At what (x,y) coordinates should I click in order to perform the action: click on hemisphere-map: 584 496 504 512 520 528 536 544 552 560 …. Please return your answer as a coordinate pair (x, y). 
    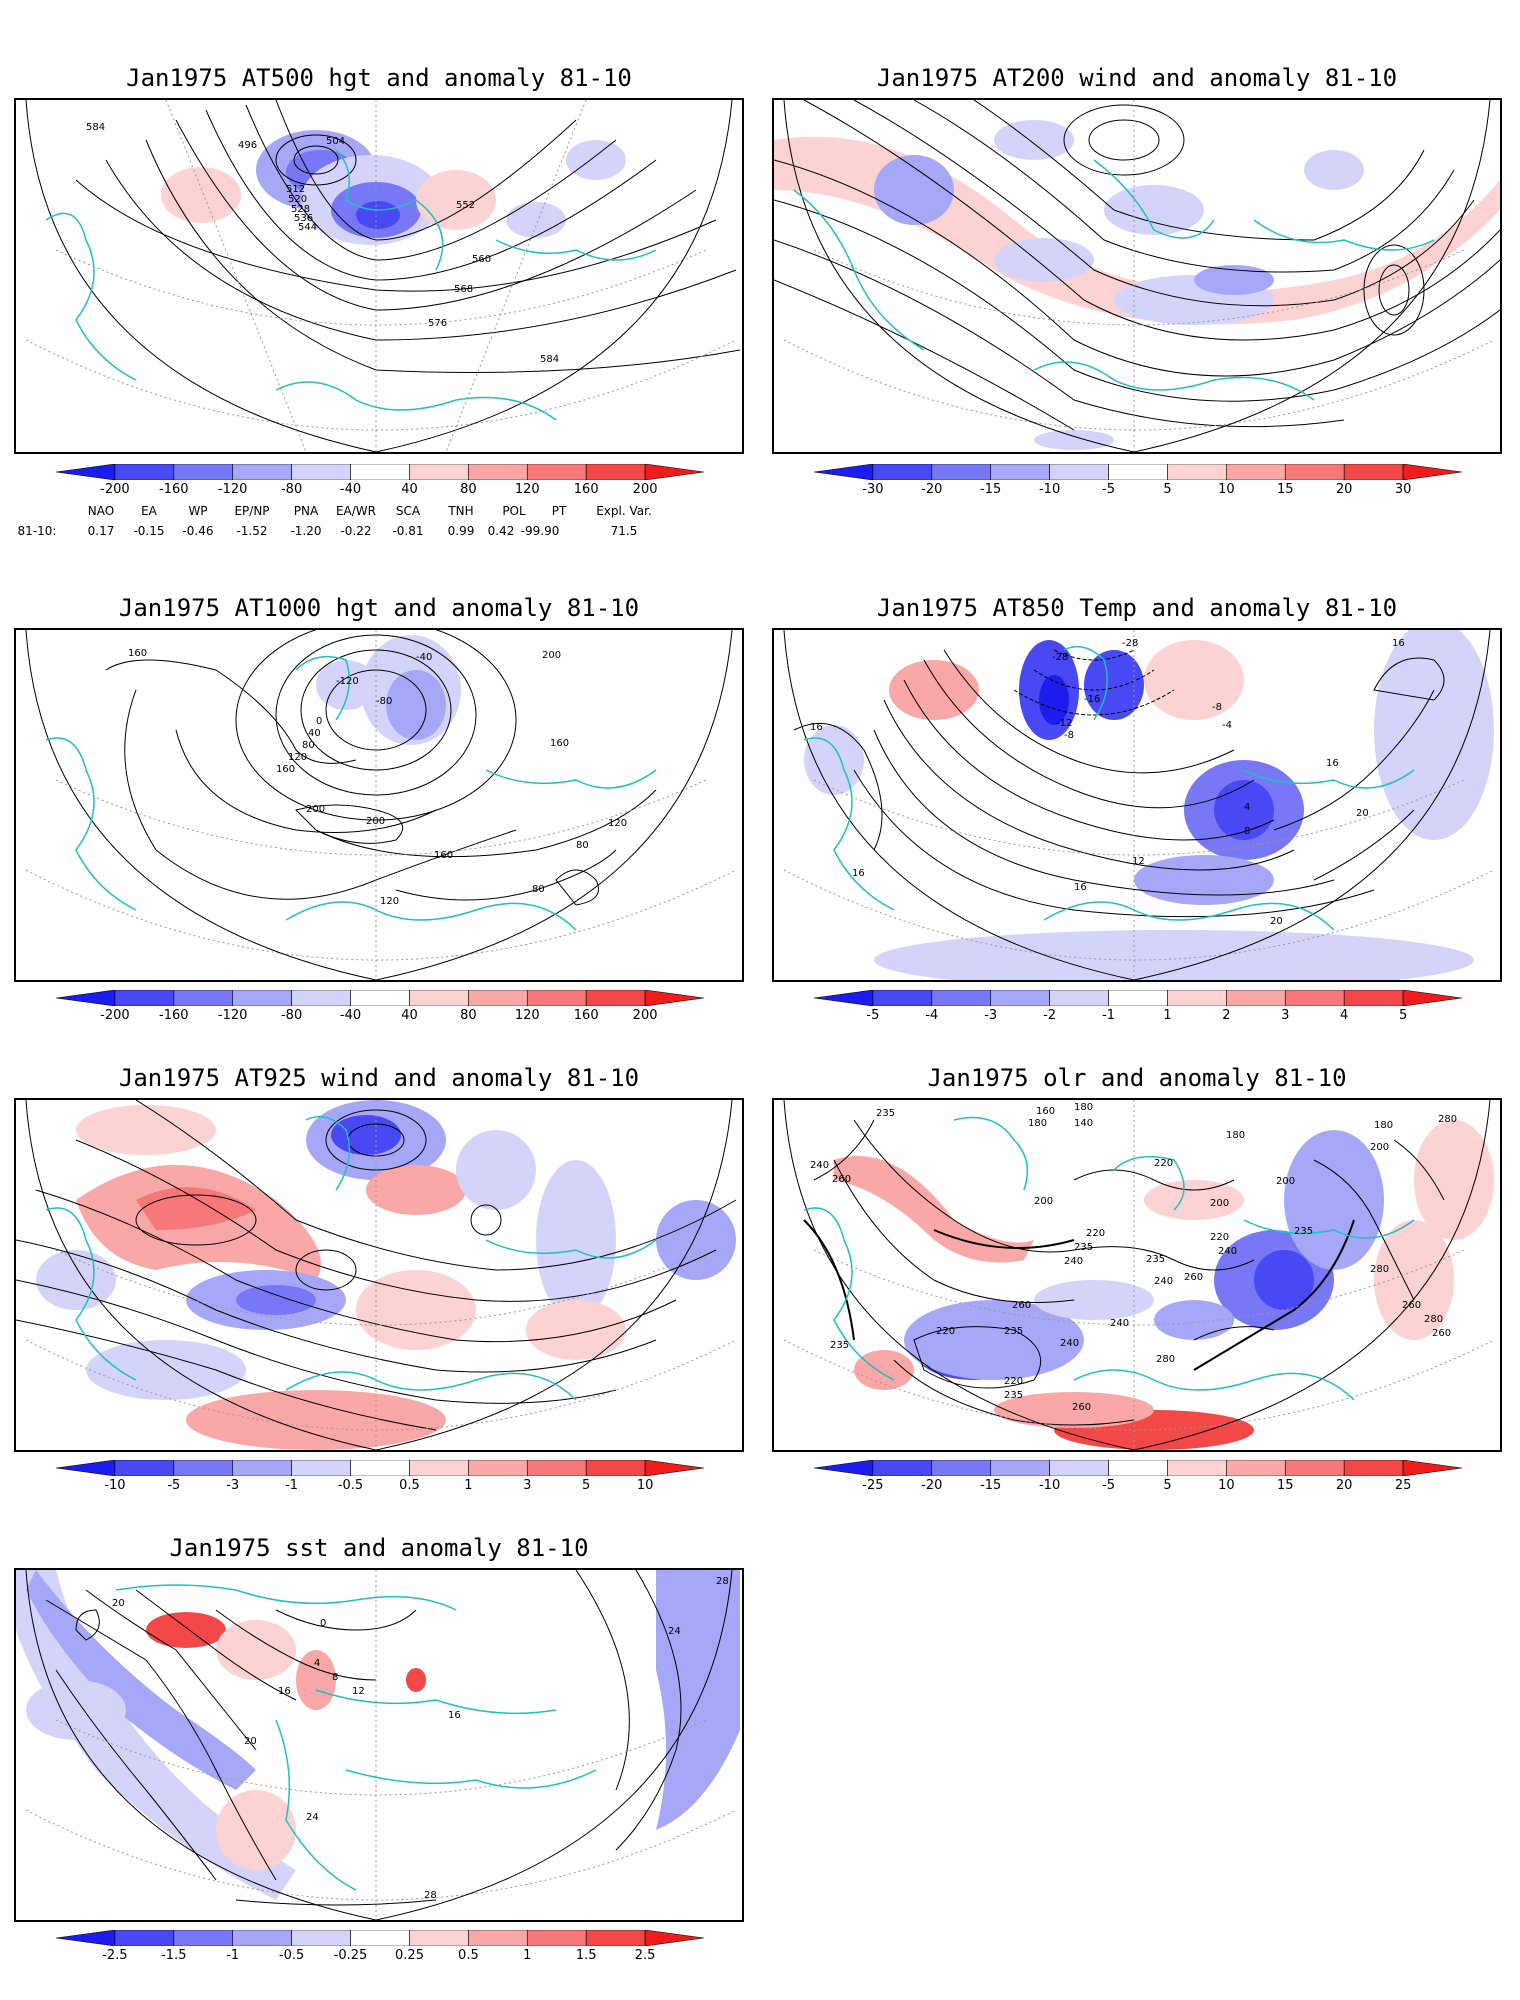
    Looking at the image, I should click on (383, 276).